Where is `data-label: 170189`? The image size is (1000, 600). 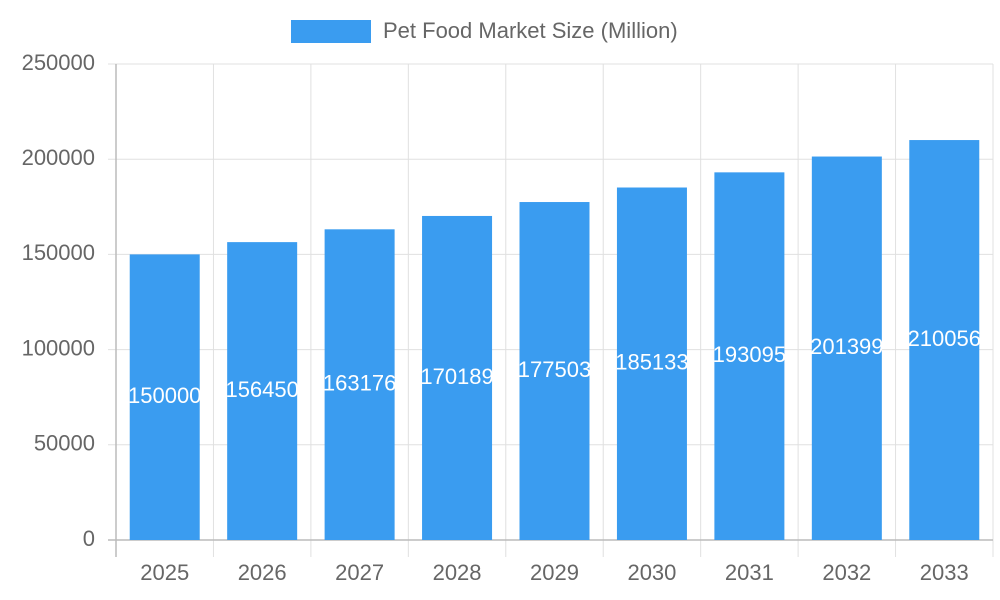
data-label: 170189 is located at coordinates (456, 376).